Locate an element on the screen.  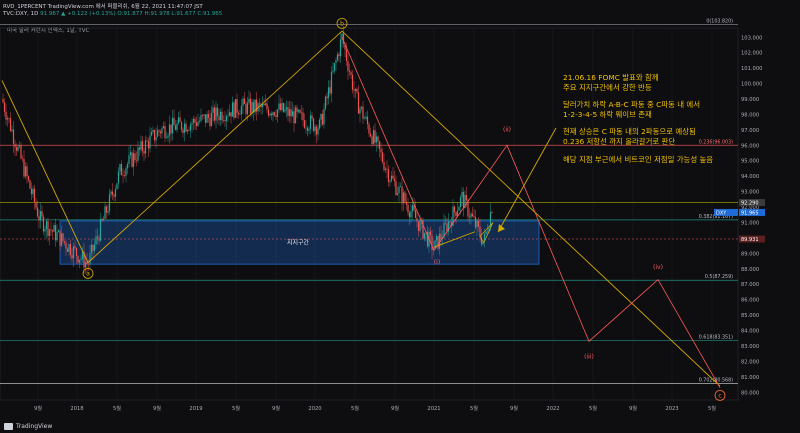
y-tick-label: 96.000 is located at coordinates (750, 146).